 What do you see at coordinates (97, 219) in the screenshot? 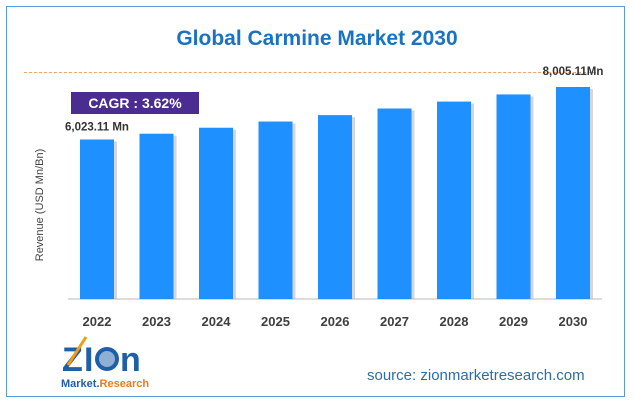
I see `bar-2022` at bounding box center [97, 219].